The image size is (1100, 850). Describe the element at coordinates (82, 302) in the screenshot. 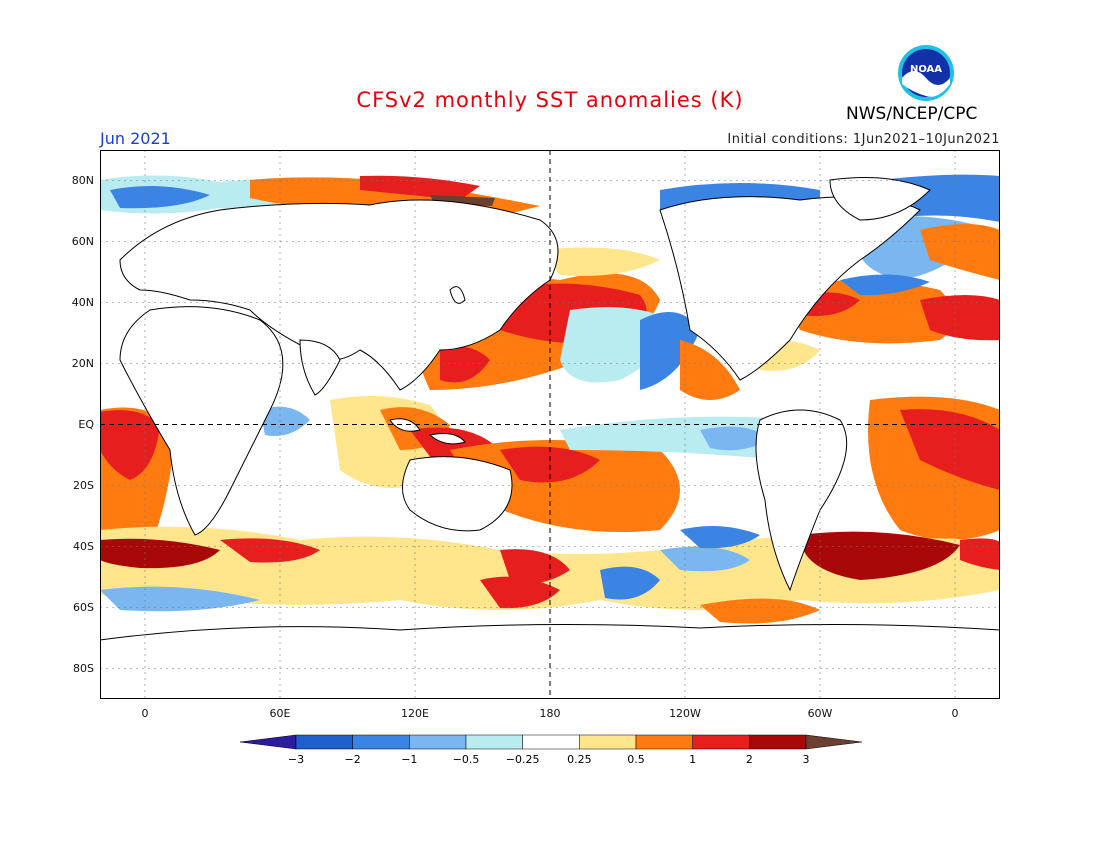

I see `lat-label: 40N` at that location.